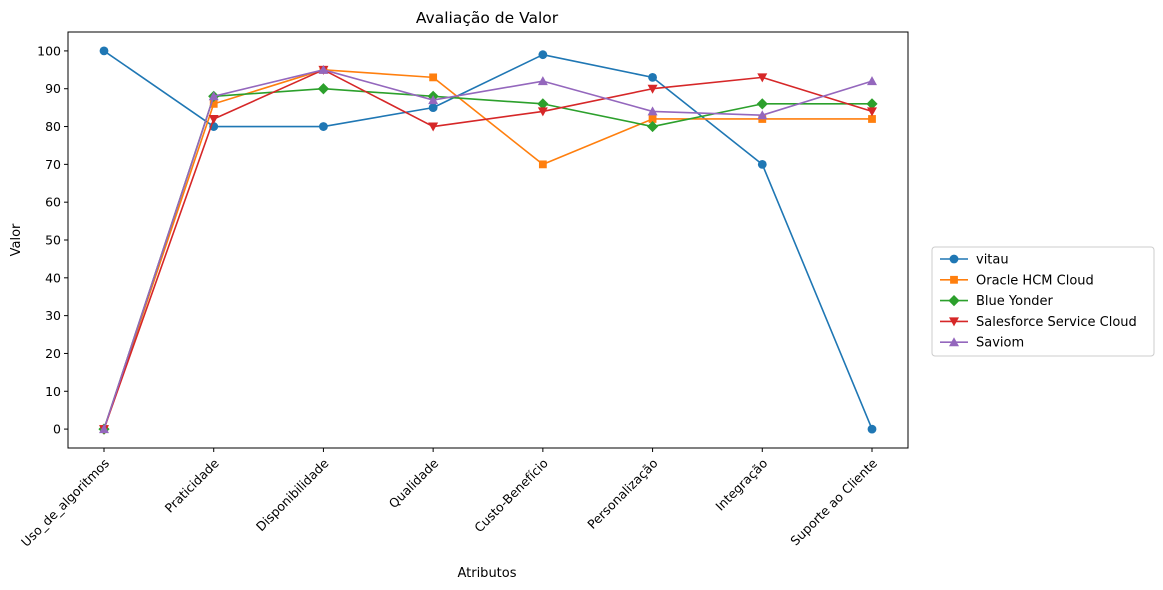  I want to click on y-tick-label: 0, so click(57, 429).